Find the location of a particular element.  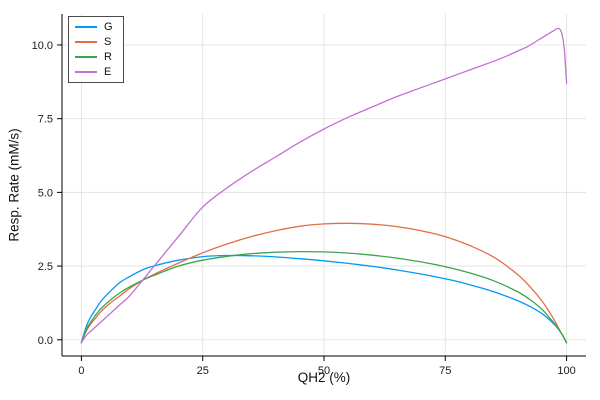

legend-label: E is located at coordinates (108, 72).